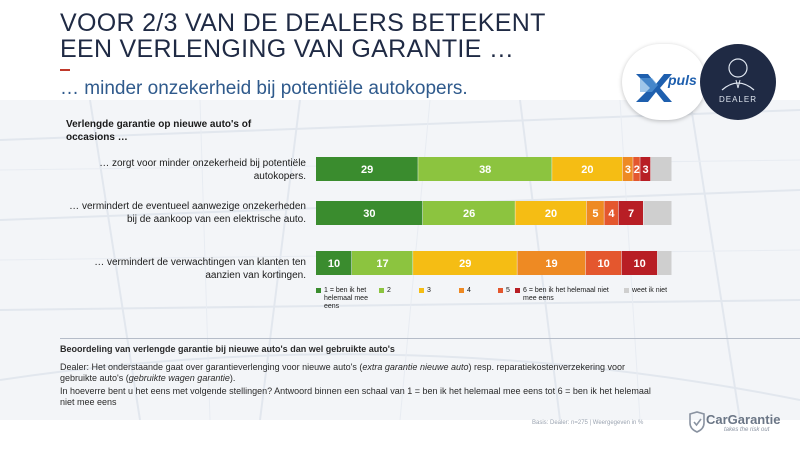  I want to click on cargarantie-logo: CarGarantie takes the risk out, so click(743, 423).